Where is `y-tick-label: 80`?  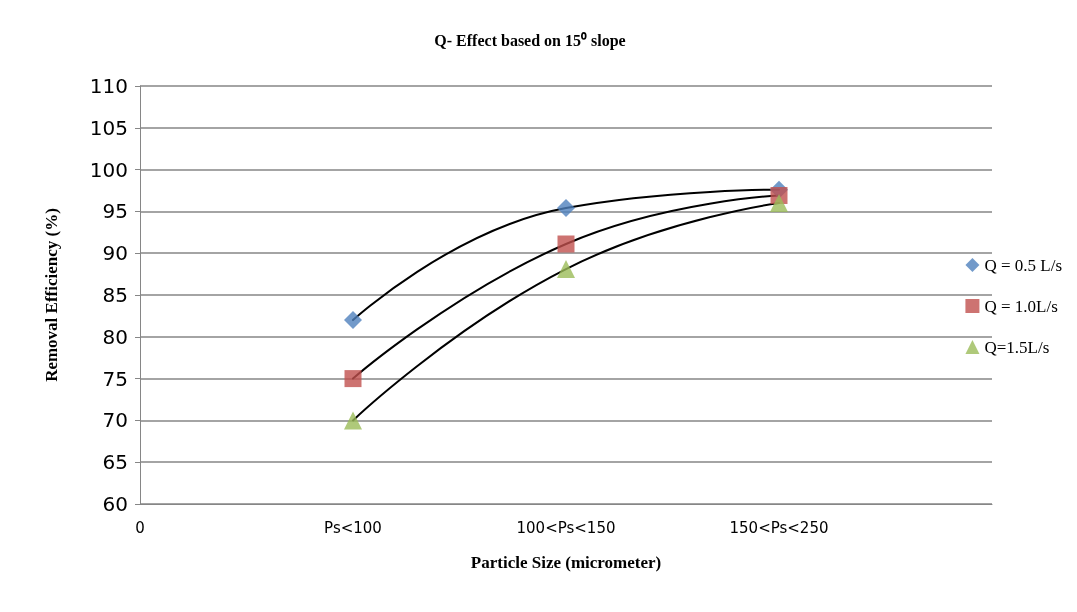 y-tick-label: 80 is located at coordinates (115, 336).